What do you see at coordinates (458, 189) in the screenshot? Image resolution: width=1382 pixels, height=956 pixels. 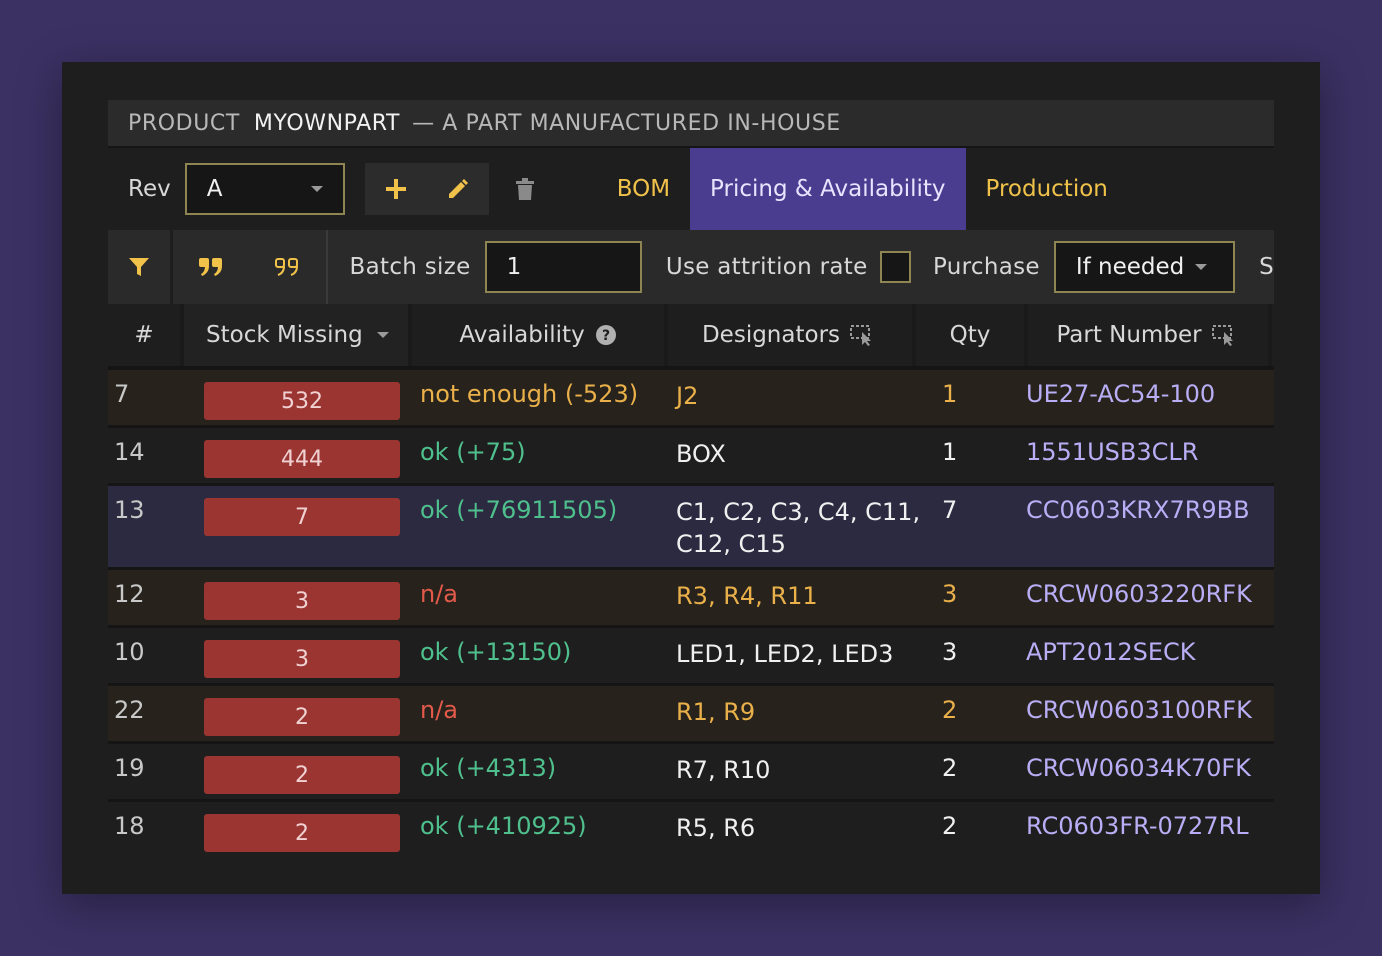 I see `edit-revision-button` at bounding box center [458, 189].